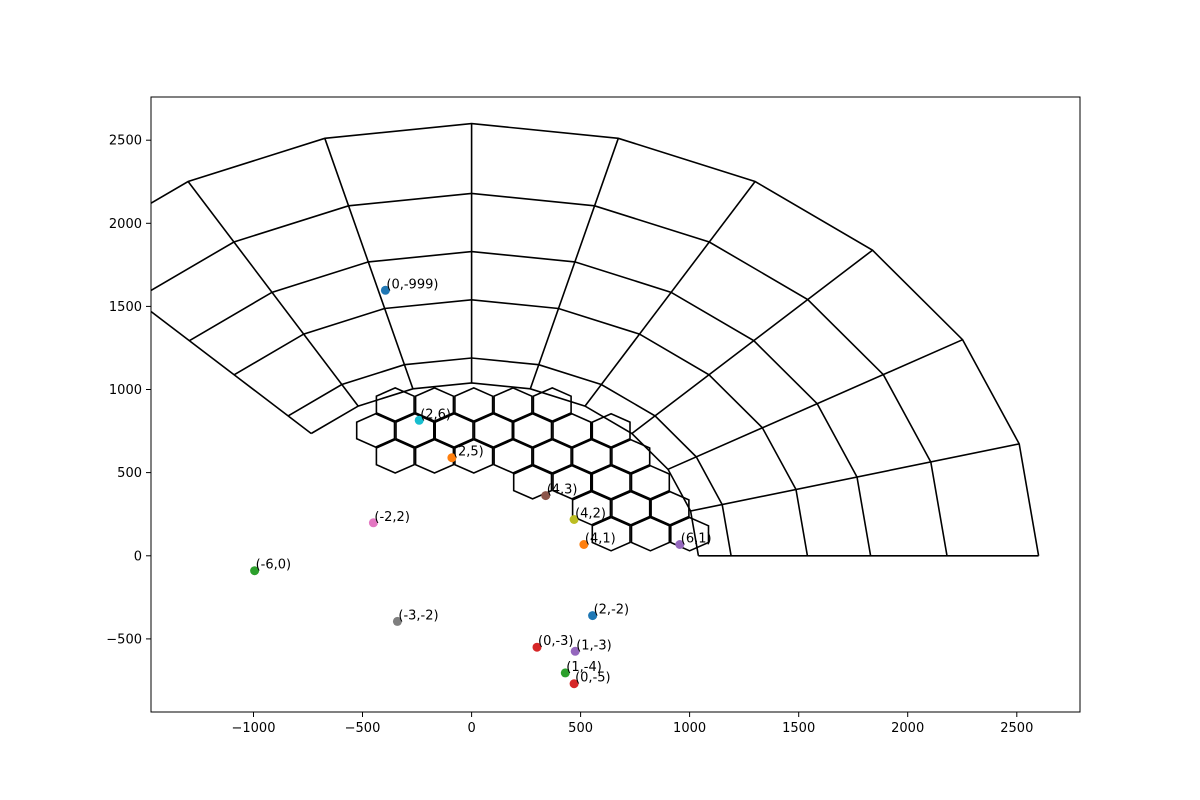 The image size is (1200, 800). I want to click on point-label-0: (0,-999), so click(412, 284).